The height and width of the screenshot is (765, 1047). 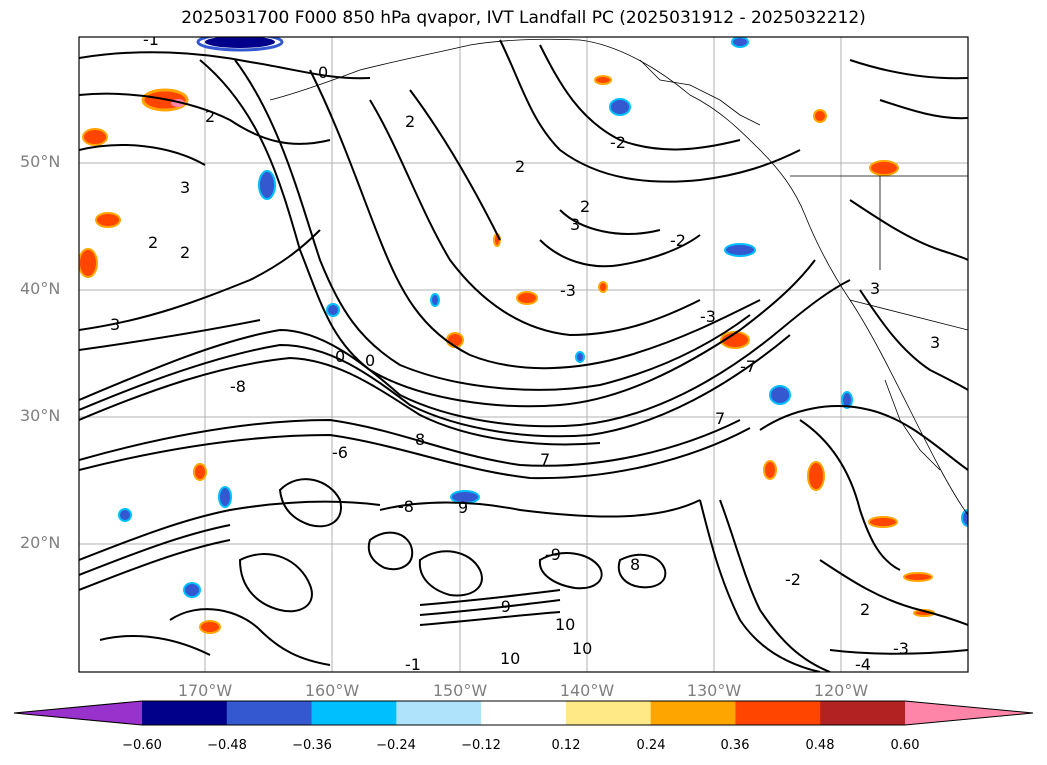 I want to click on lon-label: 150°W, so click(x=460, y=690).